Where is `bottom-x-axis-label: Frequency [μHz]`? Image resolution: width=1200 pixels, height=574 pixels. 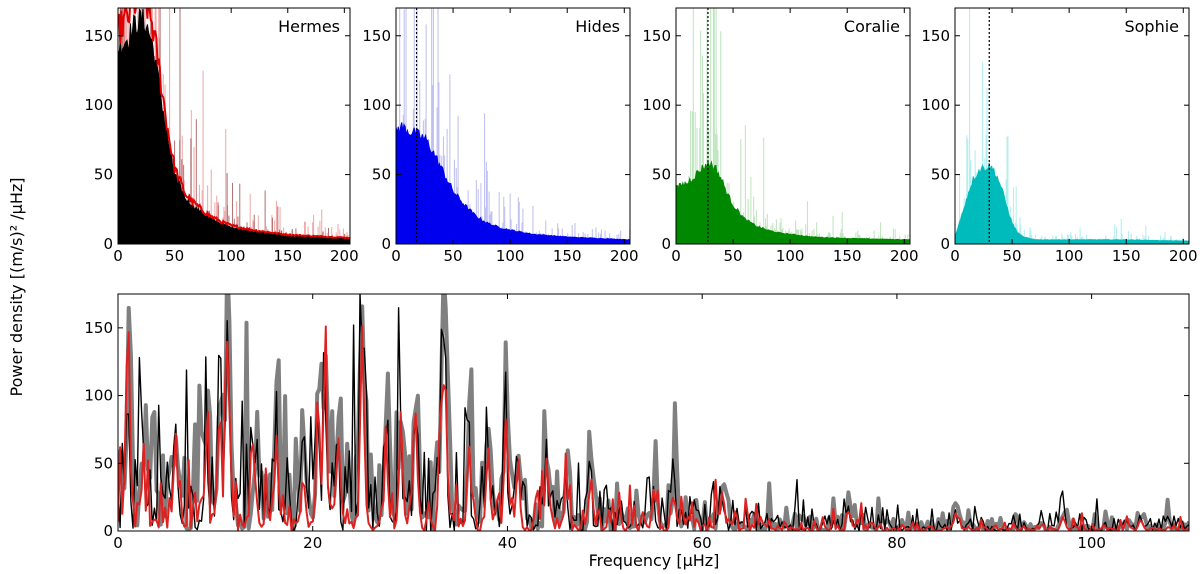 bottom-x-axis-label: Frequency [μHz] is located at coordinates (654, 560).